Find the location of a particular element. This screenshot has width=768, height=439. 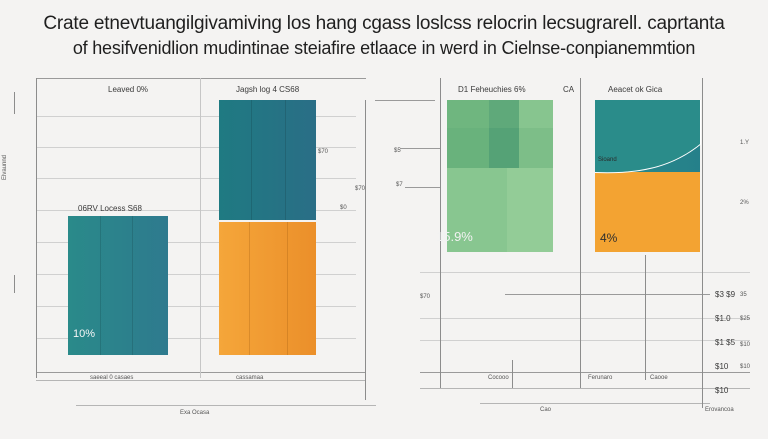

bar-header-3: D1 Feheuchies 6% is located at coordinates (492, 89).